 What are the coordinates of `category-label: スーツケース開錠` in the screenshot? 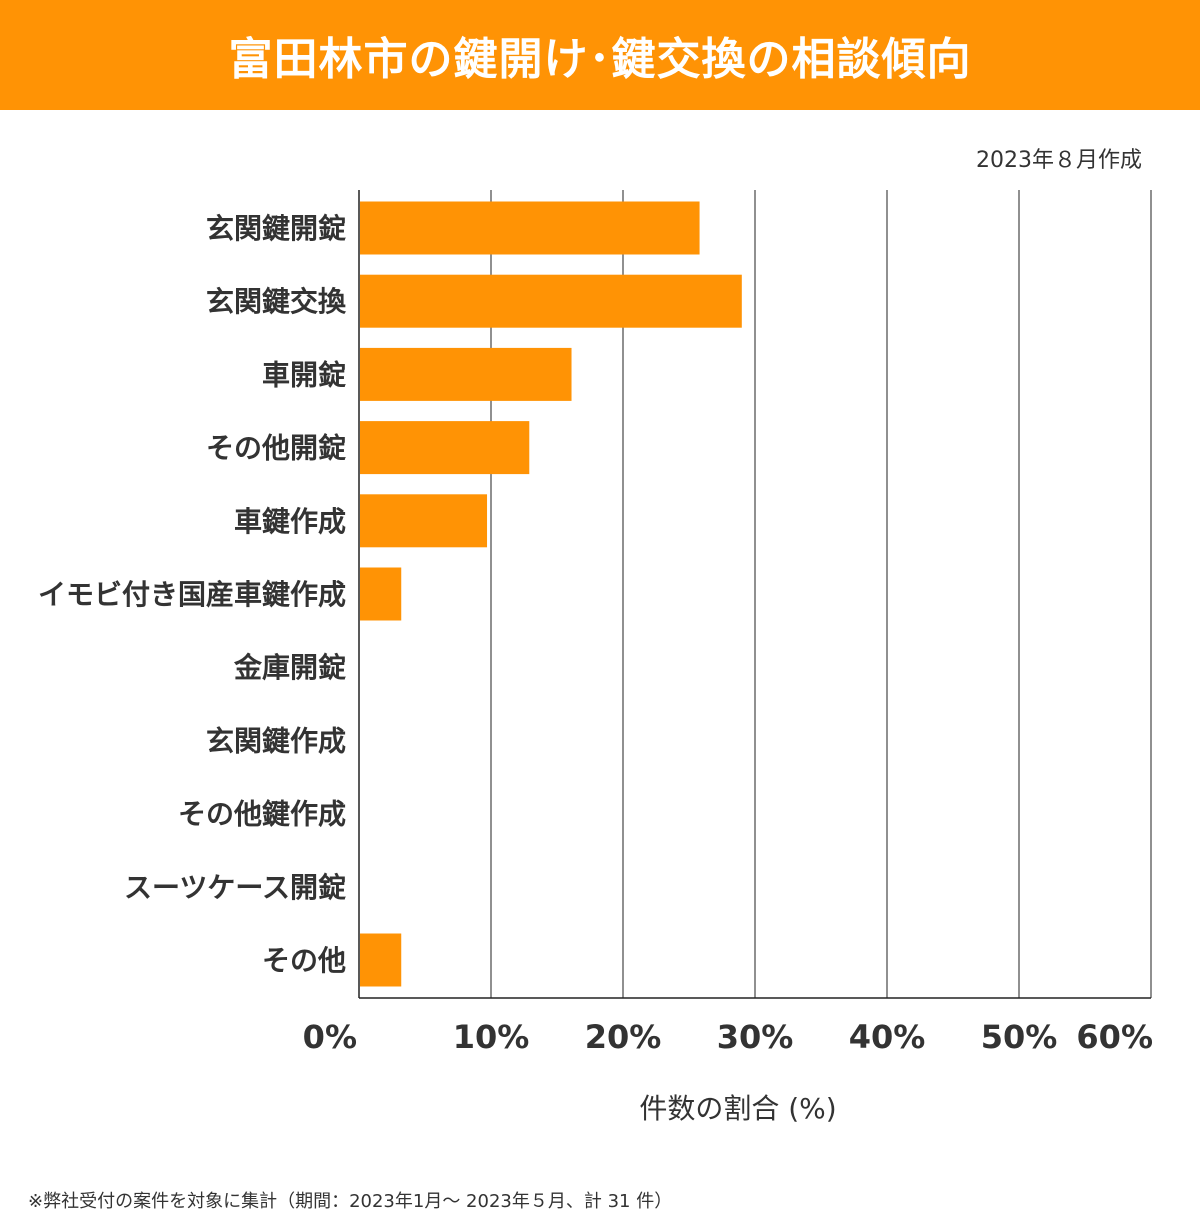 It's located at (235, 887).